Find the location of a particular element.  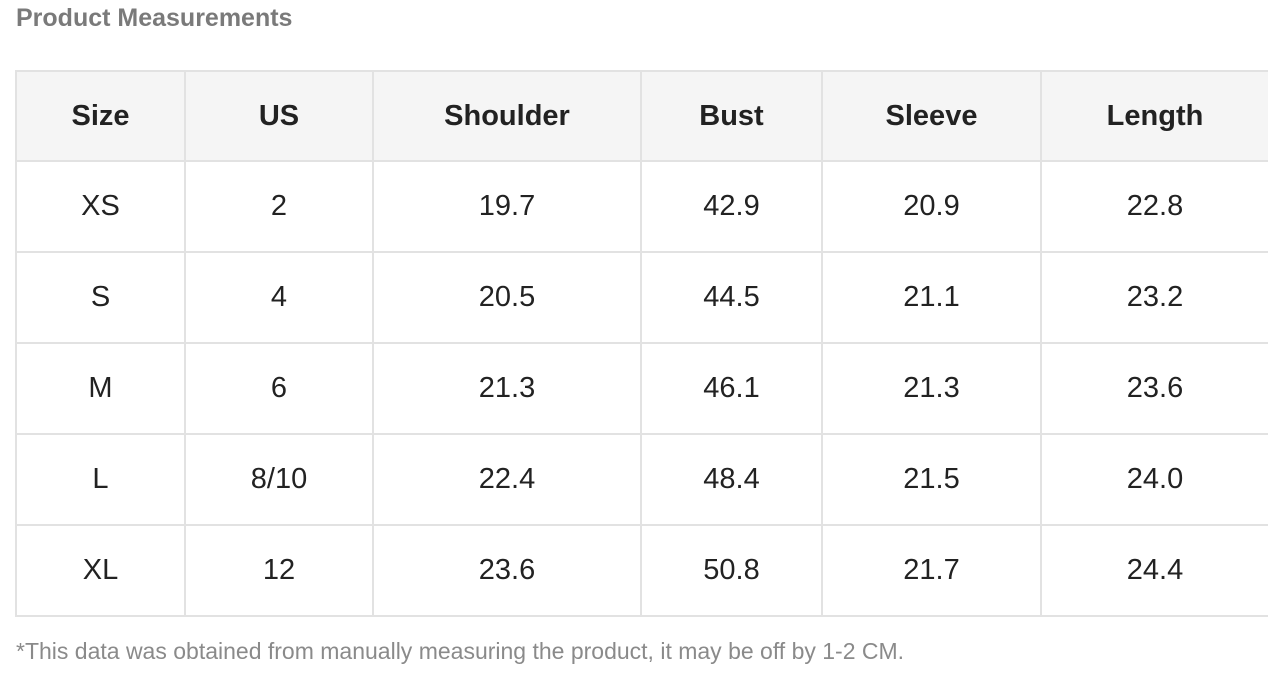

table-row: L 8/10 22.4 48.4 21.5 24.0 is located at coordinates (641, 479).